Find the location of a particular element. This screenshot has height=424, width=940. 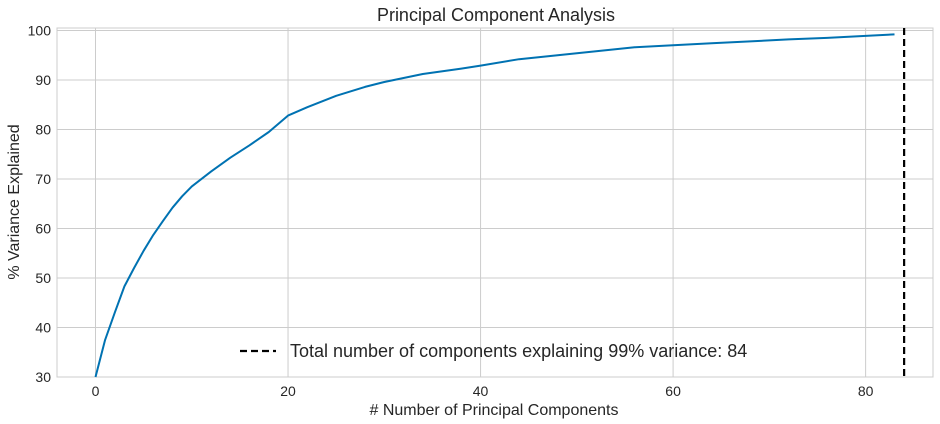

y-tick-label: 90 is located at coordinates (43, 80).